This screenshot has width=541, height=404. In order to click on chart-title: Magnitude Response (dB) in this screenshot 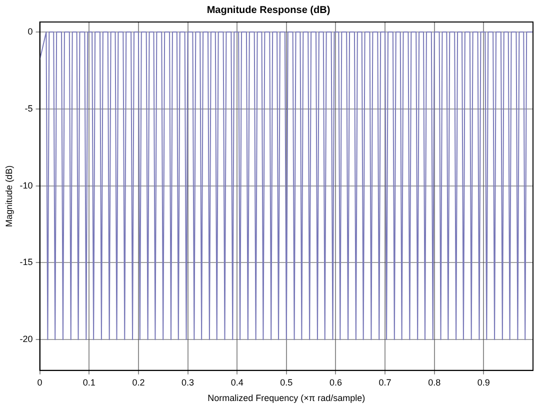, I will do `click(268, 10)`.